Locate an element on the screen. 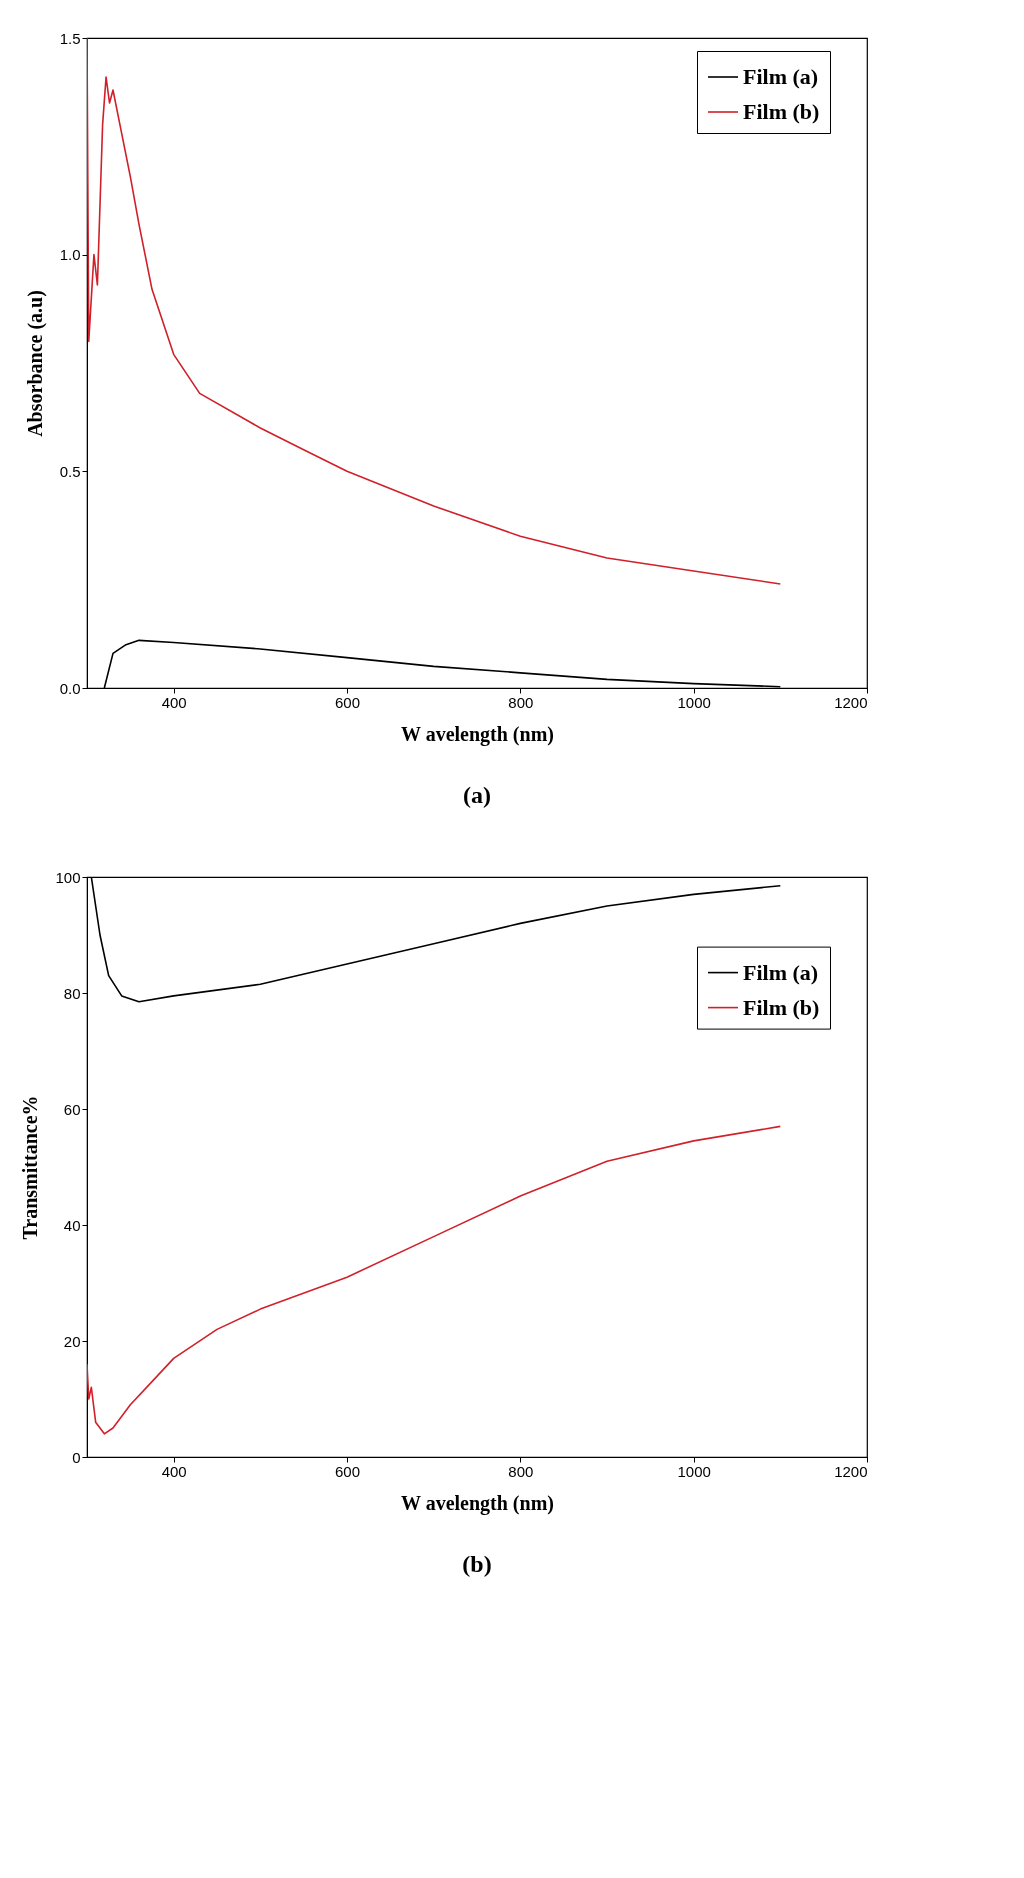  y-tick-label: 1.0 is located at coordinates (70, 255).